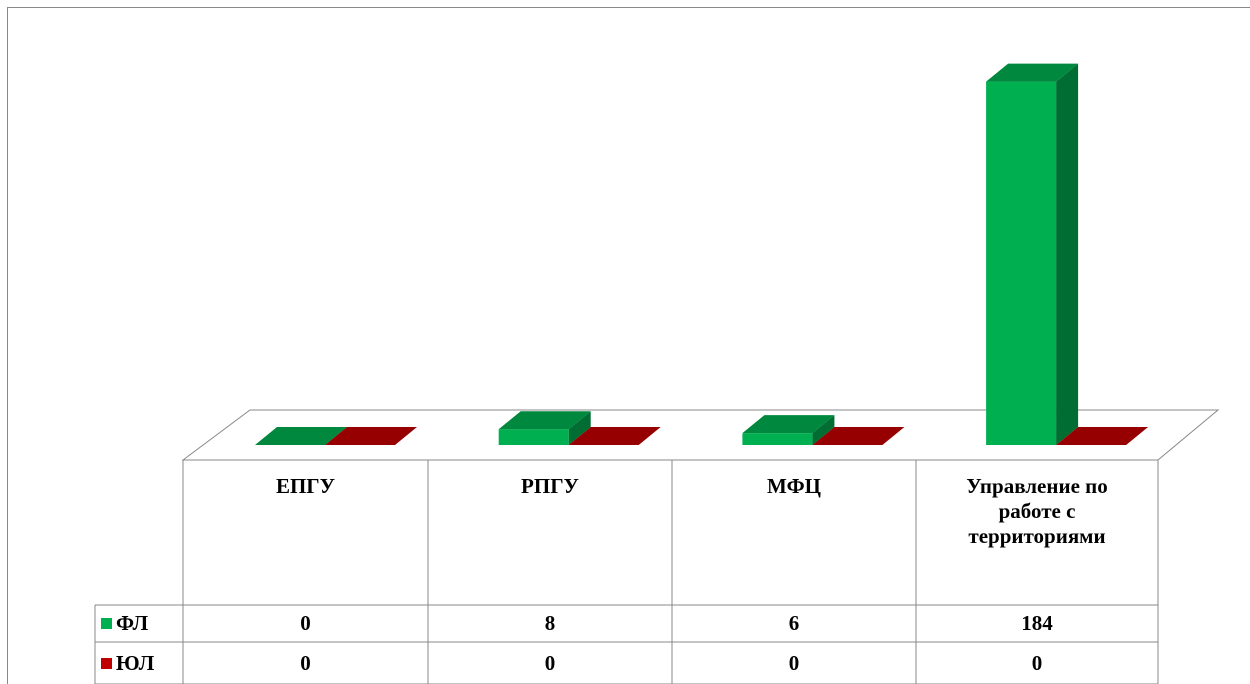  I want to click on category-label-text: Управление по работе с территориями, so click(1037, 511).